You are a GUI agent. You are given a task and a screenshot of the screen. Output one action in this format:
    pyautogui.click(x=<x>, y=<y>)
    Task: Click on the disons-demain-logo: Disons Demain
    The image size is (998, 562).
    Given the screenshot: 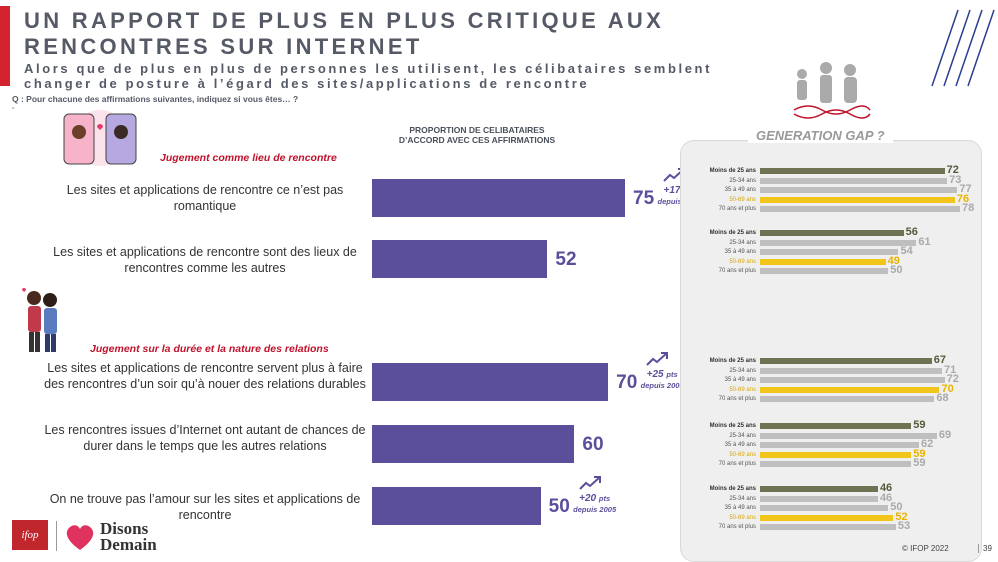 What is the action you would take?
    pyautogui.click(x=128, y=536)
    